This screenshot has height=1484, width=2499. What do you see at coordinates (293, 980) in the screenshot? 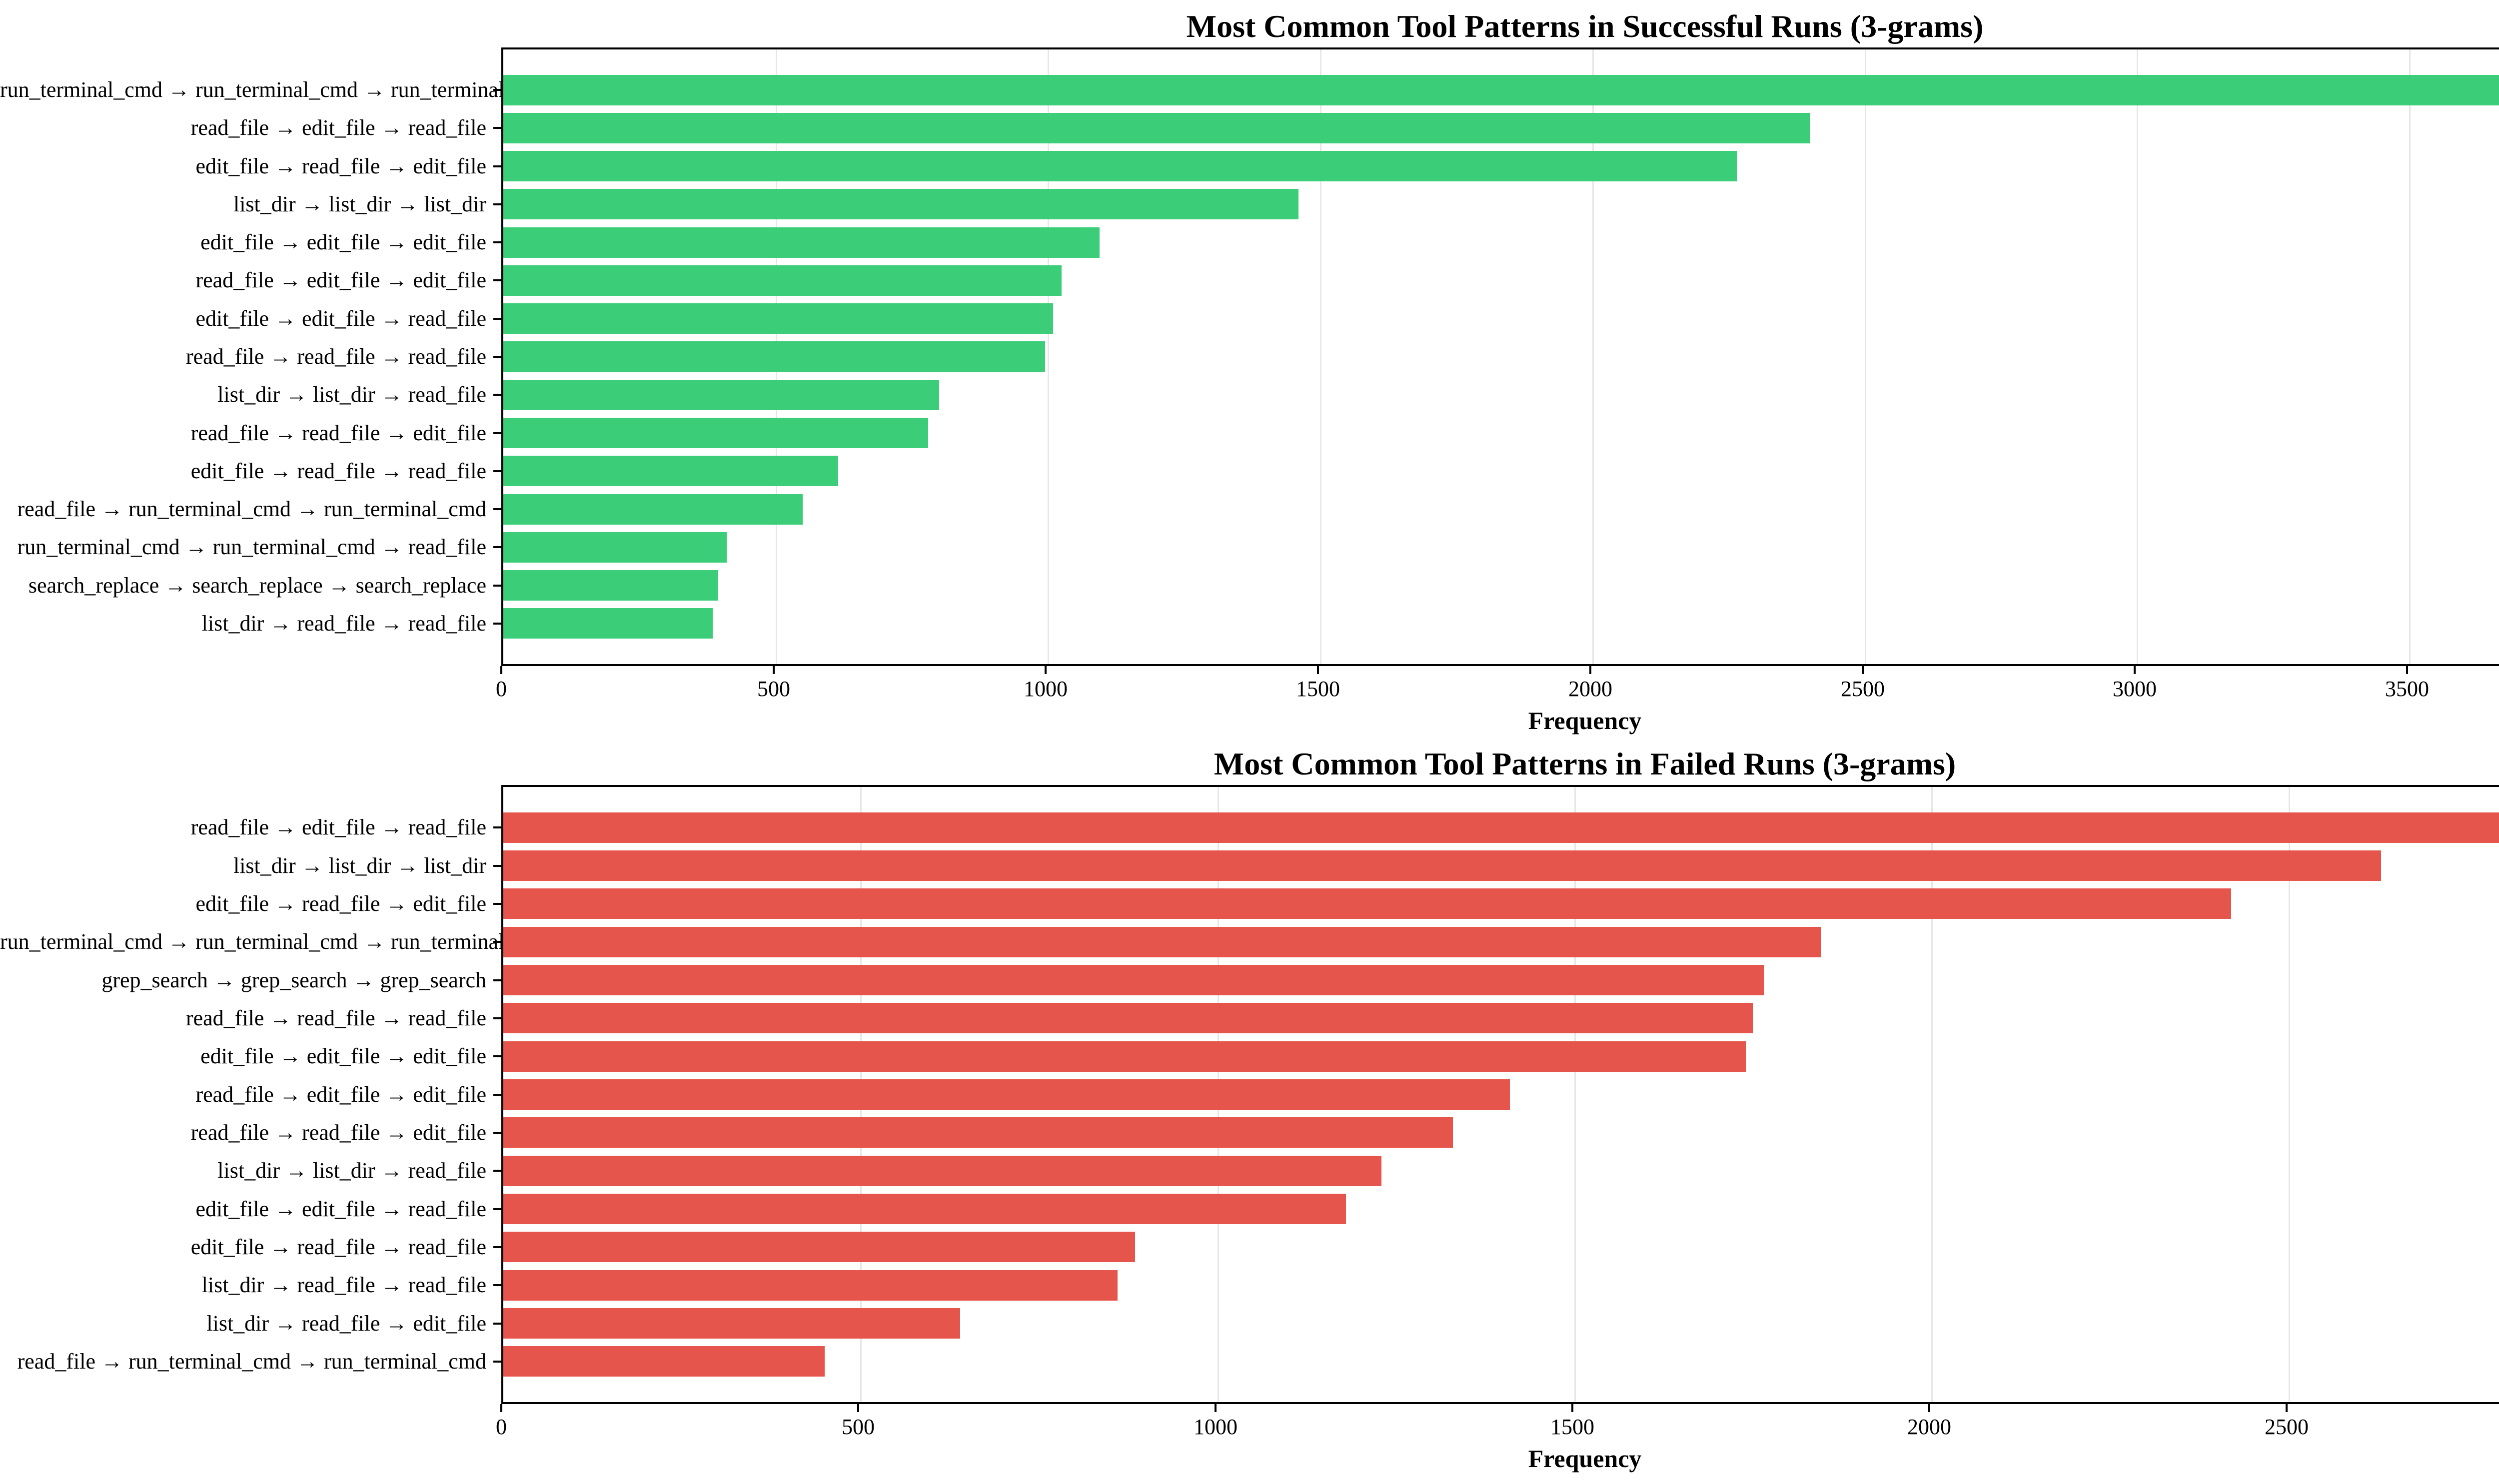
I see `y-tick-label: grep_search → grep_search → grep_search` at bounding box center [293, 980].